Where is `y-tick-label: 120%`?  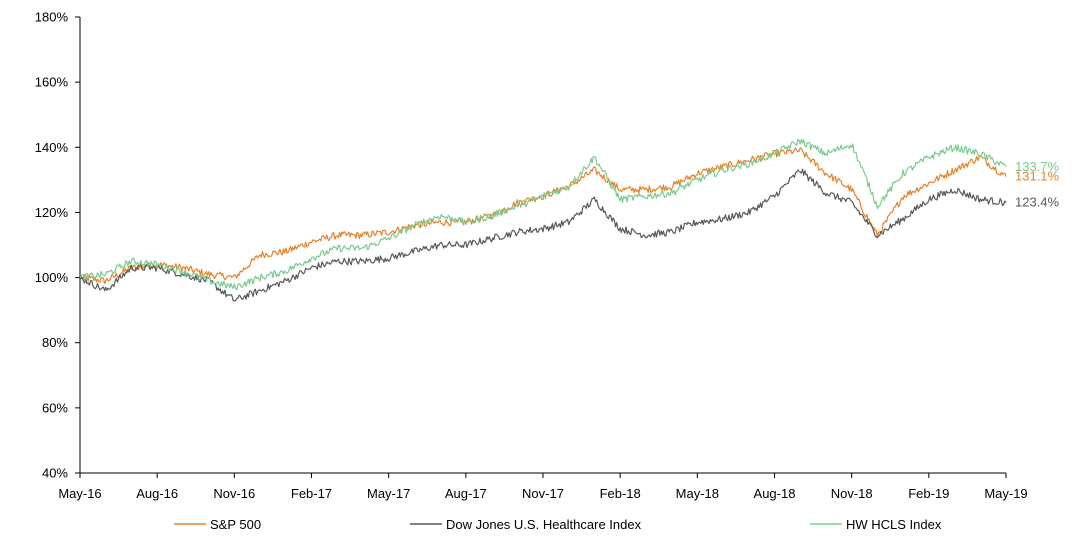 y-tick-label: 120% is located at coordinates (52, 212).